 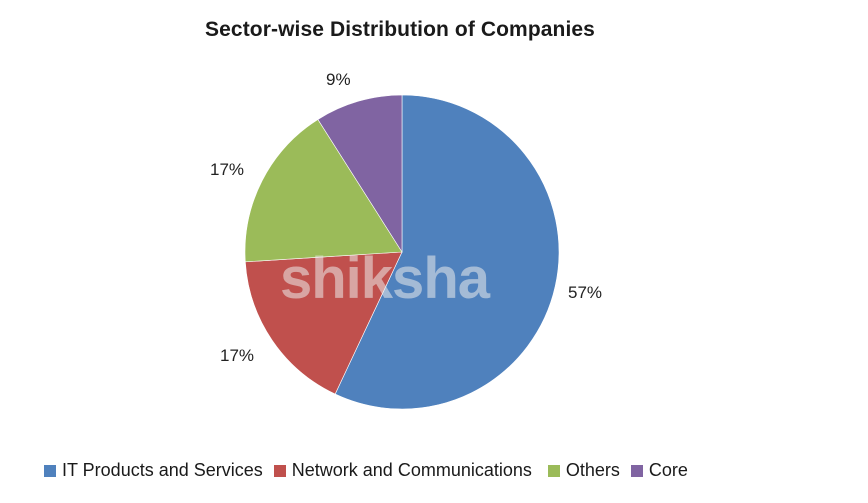 What do you see at coordinates (237, 355) in the screenshot?
I see `data-label-network: 17%` at bounding box center [237, 355].